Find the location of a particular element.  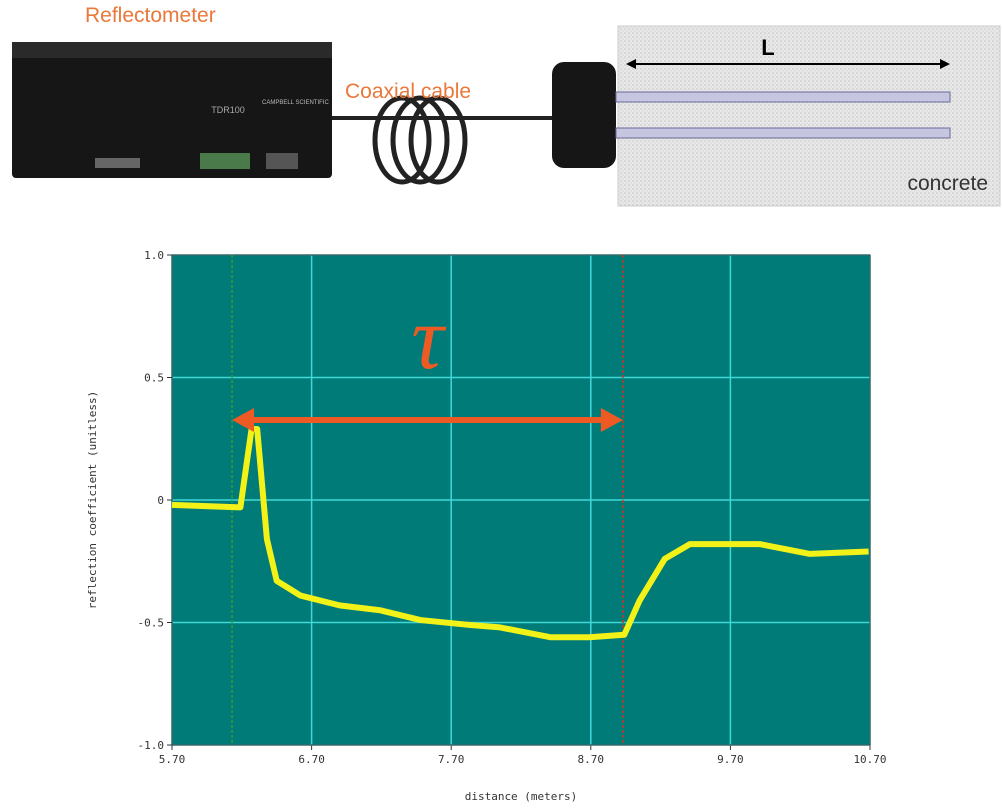

medium-label: concrete is located at coordinates (947, 183).